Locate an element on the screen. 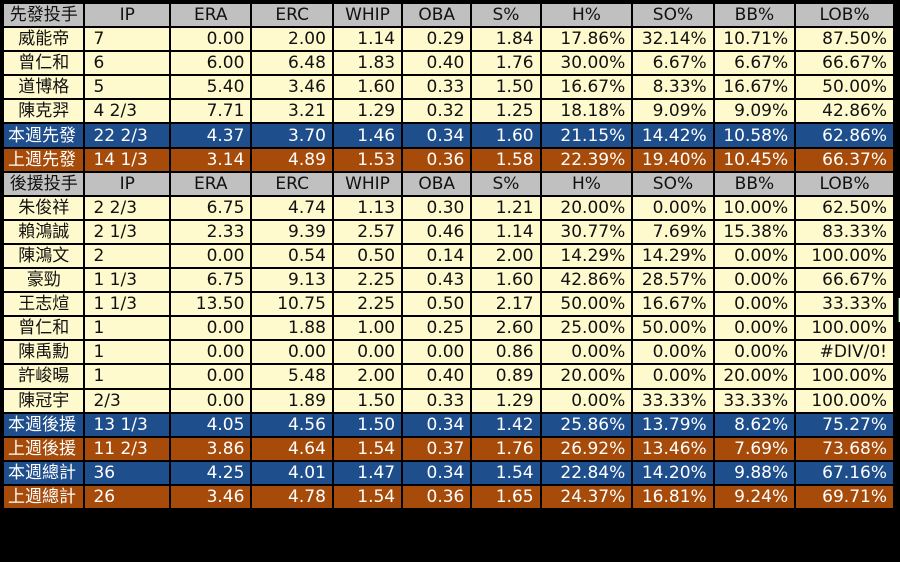 The width and height of the screenshot is (900, 562). cell-oba: 0.32 is located at coordinates (437, 111).